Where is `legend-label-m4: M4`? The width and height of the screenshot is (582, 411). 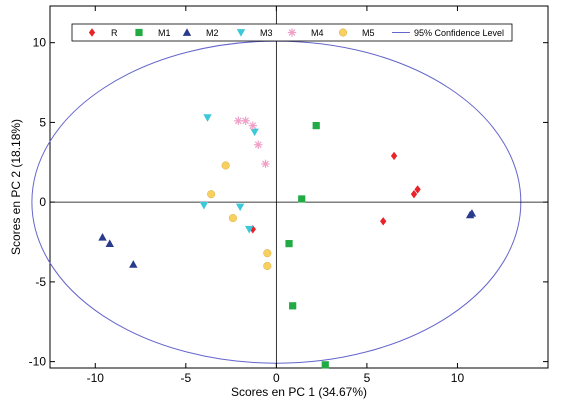
legend-label-m4: M4 is located at coordinates (317, 33).